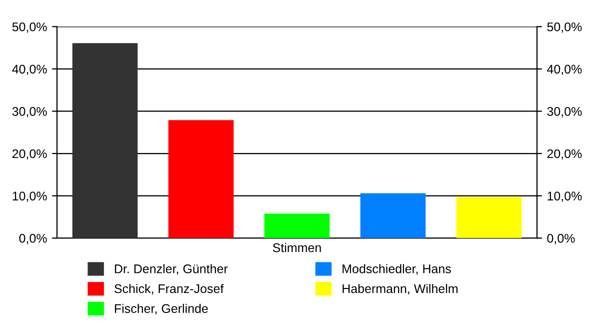  What do you see at coordinates (29, 112) in the screenshot?
I see `y-tick-label: 30,0%` at bounding box center [29, 112].